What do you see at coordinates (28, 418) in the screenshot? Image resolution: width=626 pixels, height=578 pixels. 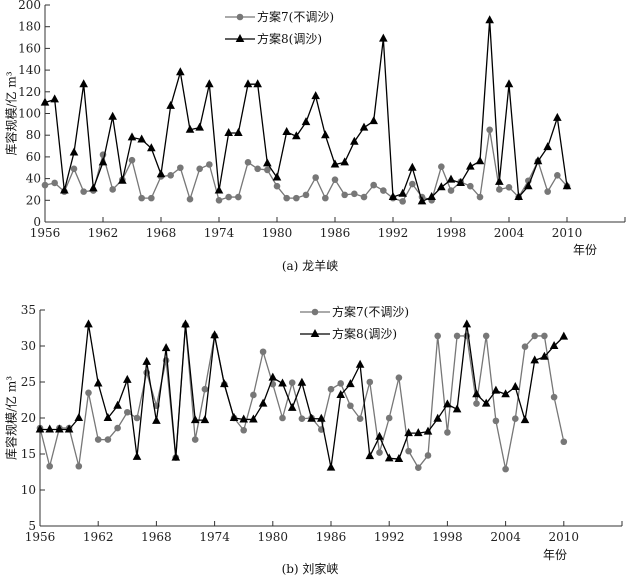 I see `y-tick-label: 20` at bounding box center [28, 418].